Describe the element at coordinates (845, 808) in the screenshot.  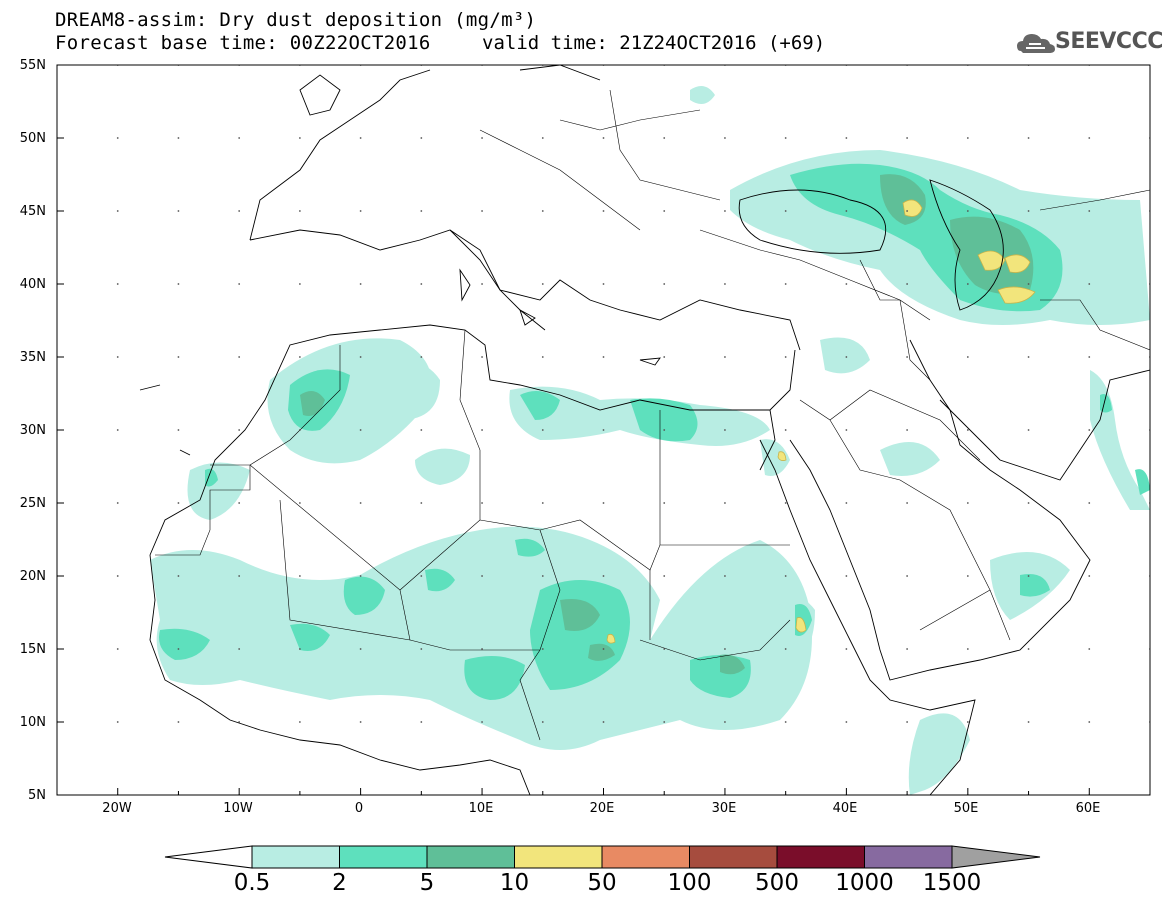
I see `lon-label: 40E` at that location.